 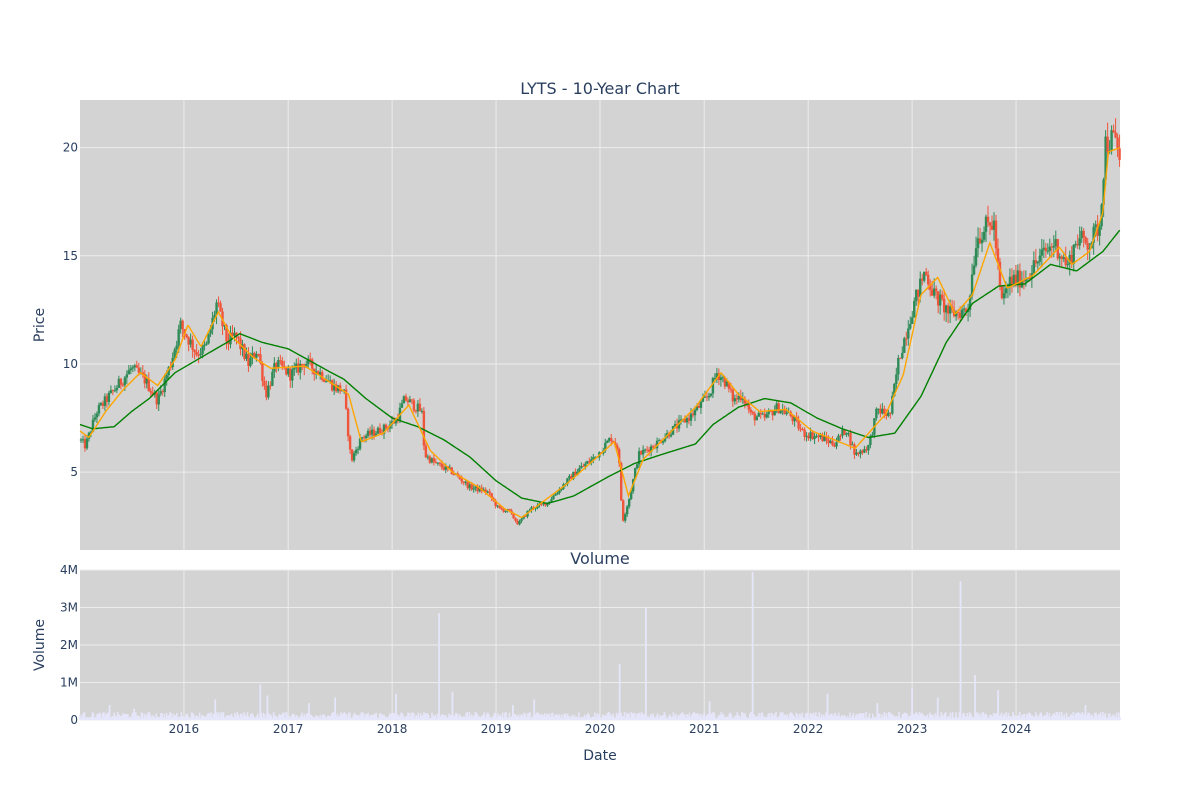 I want to click on volume-spike-bar, so click(x=215, y=709).